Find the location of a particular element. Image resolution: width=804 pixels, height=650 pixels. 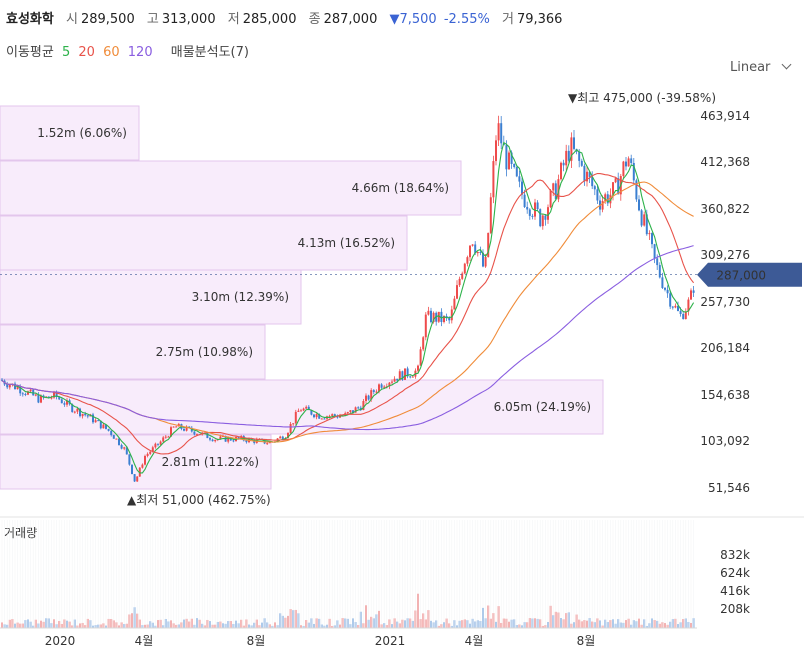

max-price-label: ▼최고 475,000 (-39.58%) is located at coordinates (642, 98).